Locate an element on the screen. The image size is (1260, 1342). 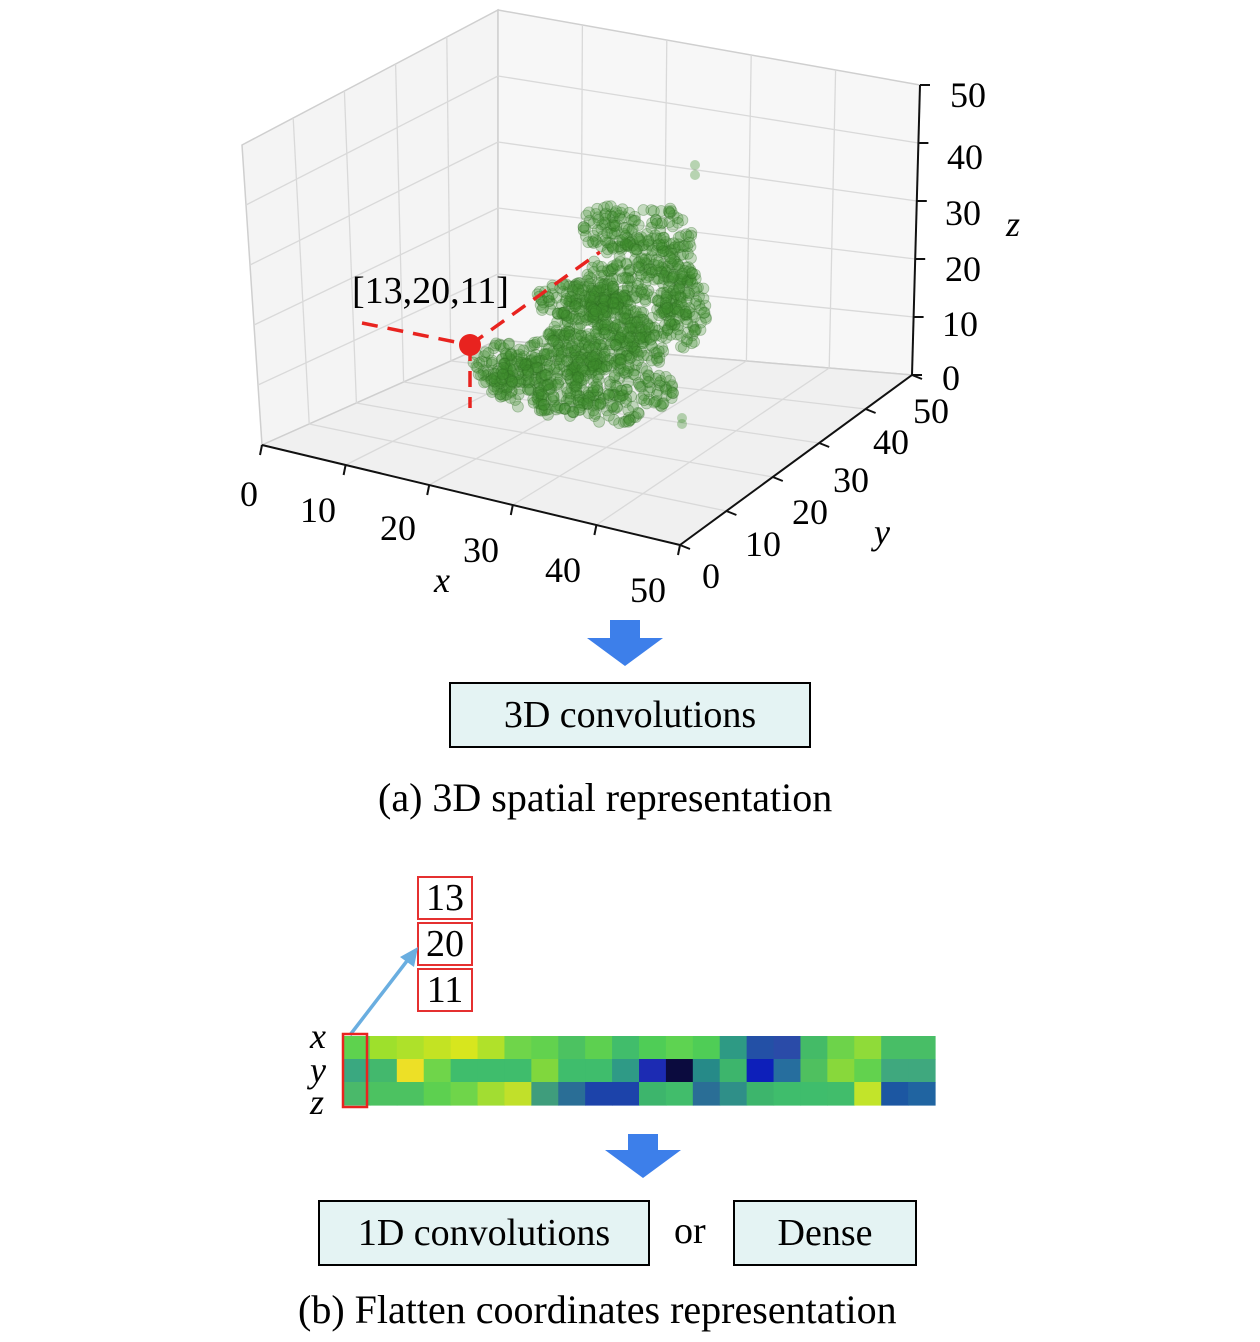
3d-convolutions-box: 3D convolutions is located at coordinates (630, 715).